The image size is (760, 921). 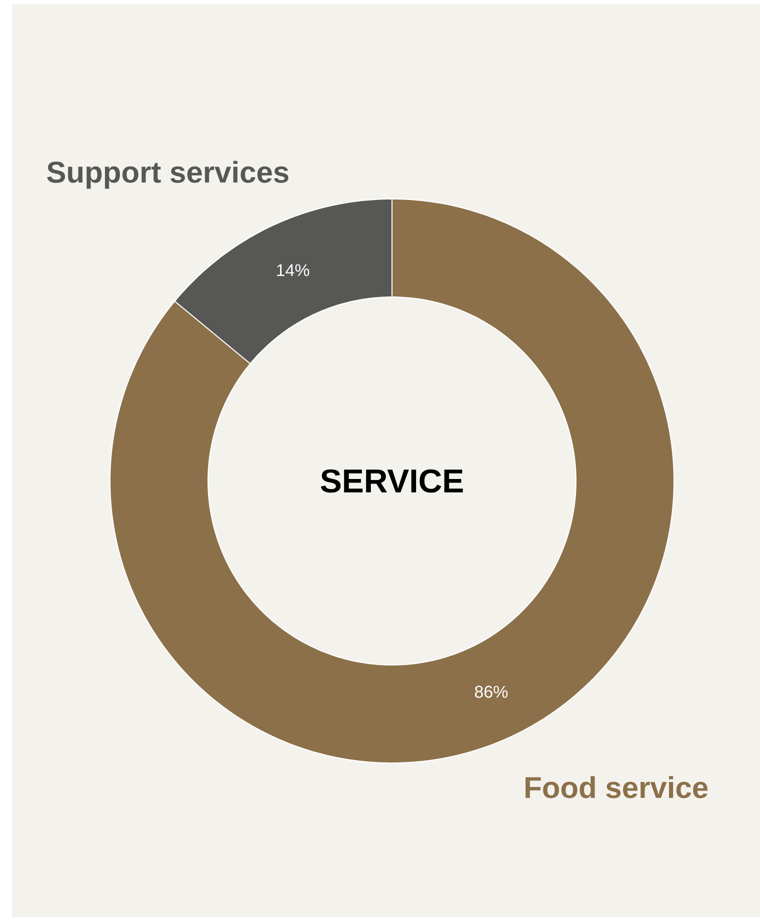 What do you see at coordinates (491, 692) in the screenshot?
I see `data-label: 86%` at bounding box center [491, 692].